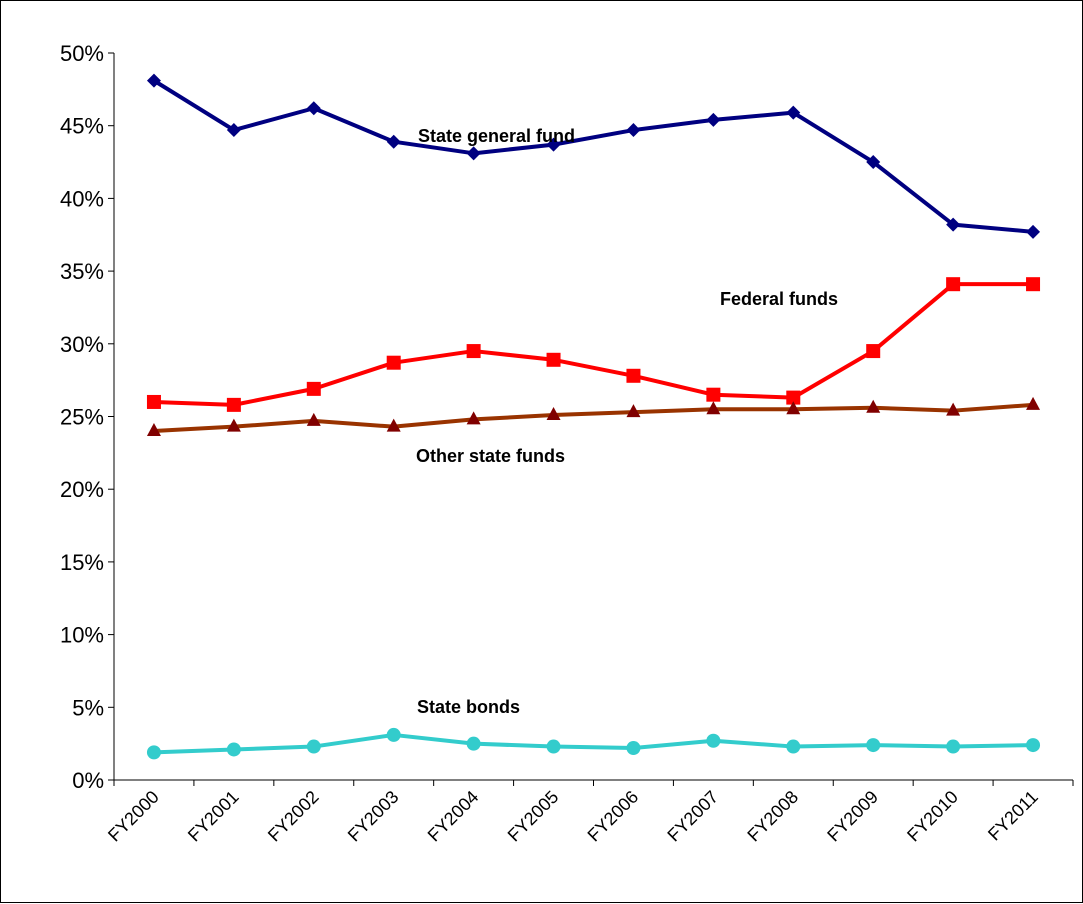 This screenshot has height=904, width=1083. I want to click on y-tick-label: 20%, so click(82, 489).